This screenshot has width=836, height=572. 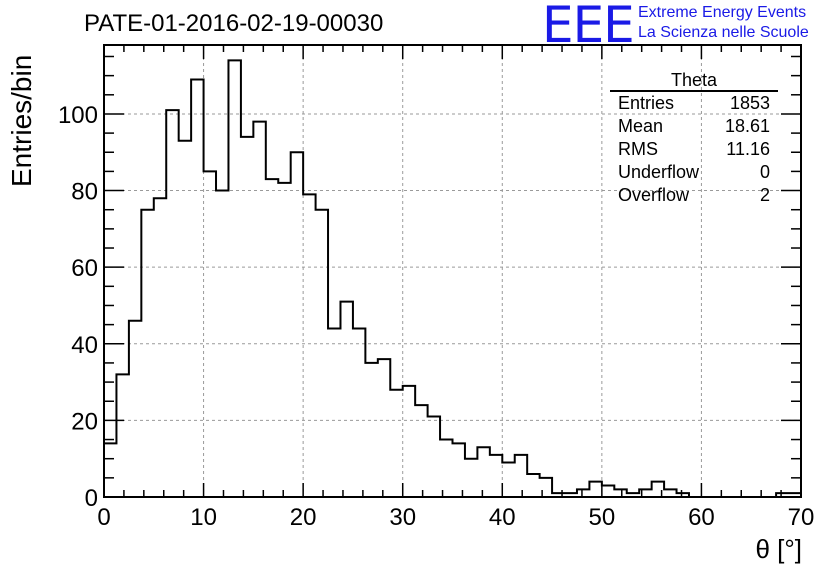 What do you see at coordinates (694, 81) in the screenshot?
I see `stats-title: Theta` at bounding box center [694, 81].